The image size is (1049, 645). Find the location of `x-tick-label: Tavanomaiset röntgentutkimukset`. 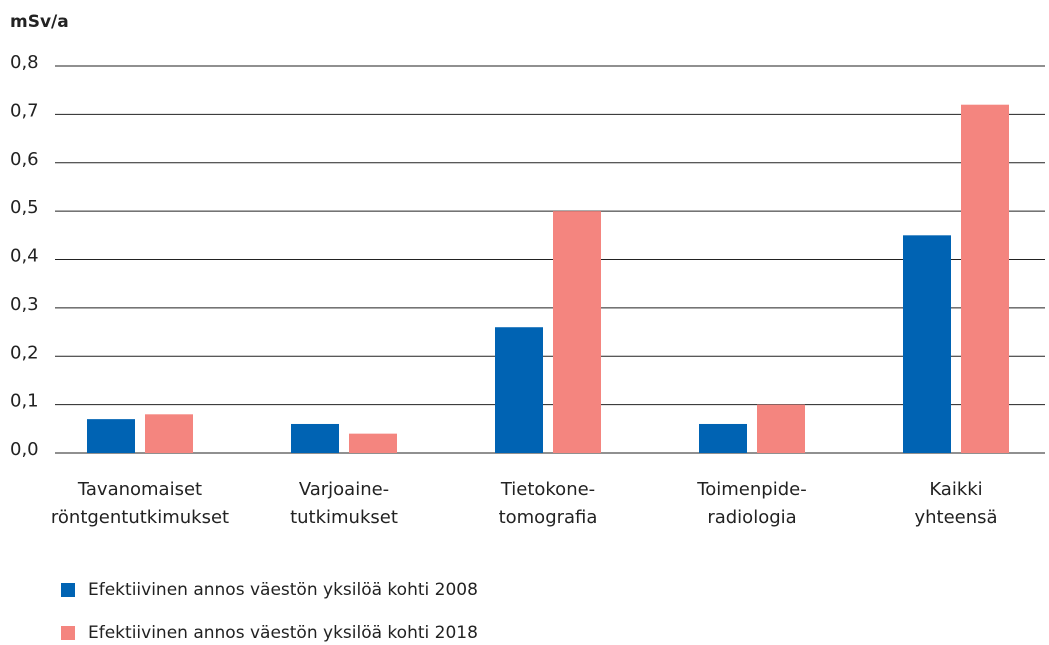

x-tick-label: Tavanomaiset röntgentutkimukset is located at coordinates (140, 503).